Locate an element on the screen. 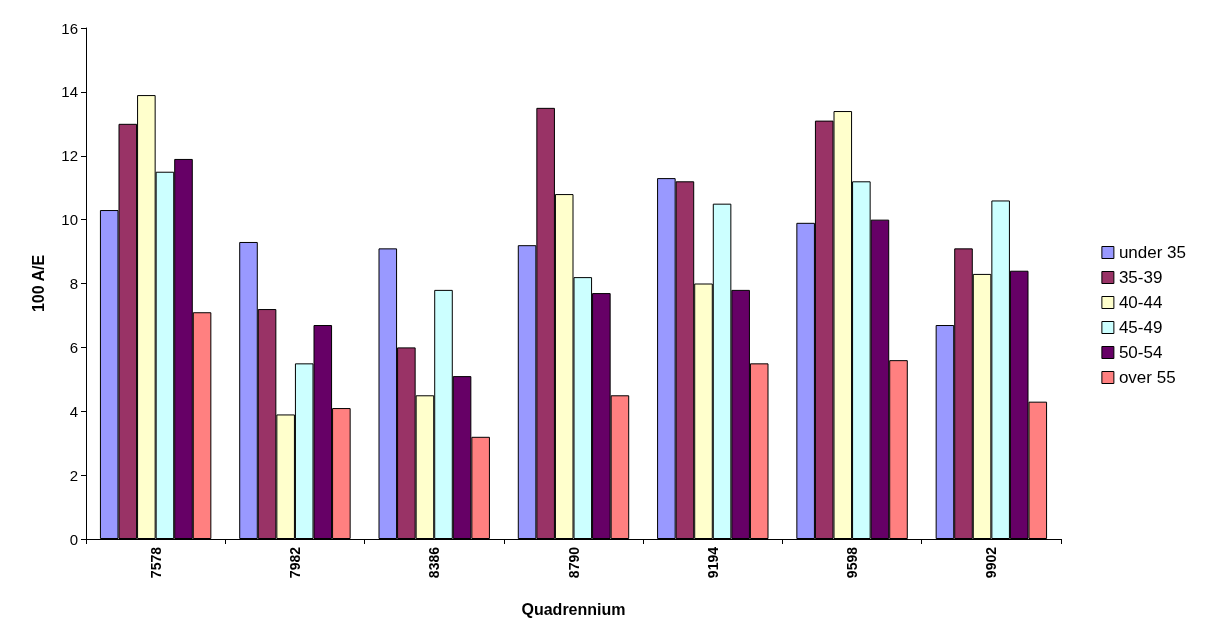 This screenshot has width=1209, height=630. x-tick-label: 8386 is located at coordinates (434, 562).